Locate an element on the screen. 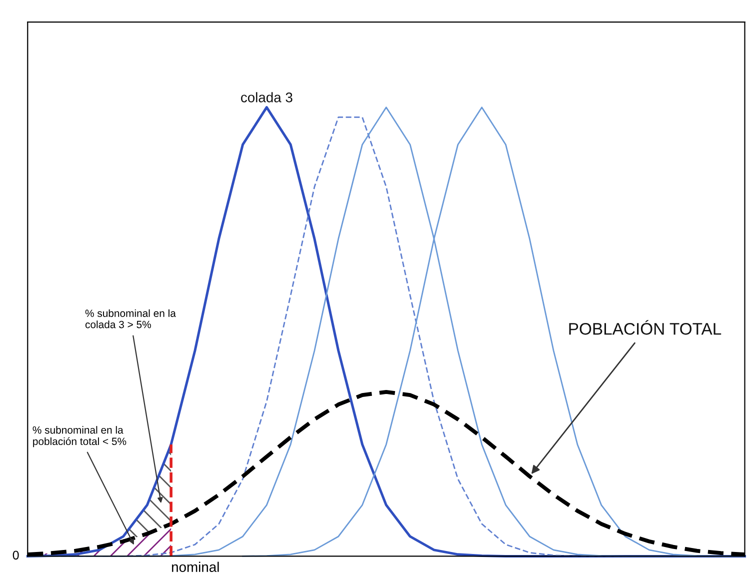  text: nominal is located at coordinates (195, 567).